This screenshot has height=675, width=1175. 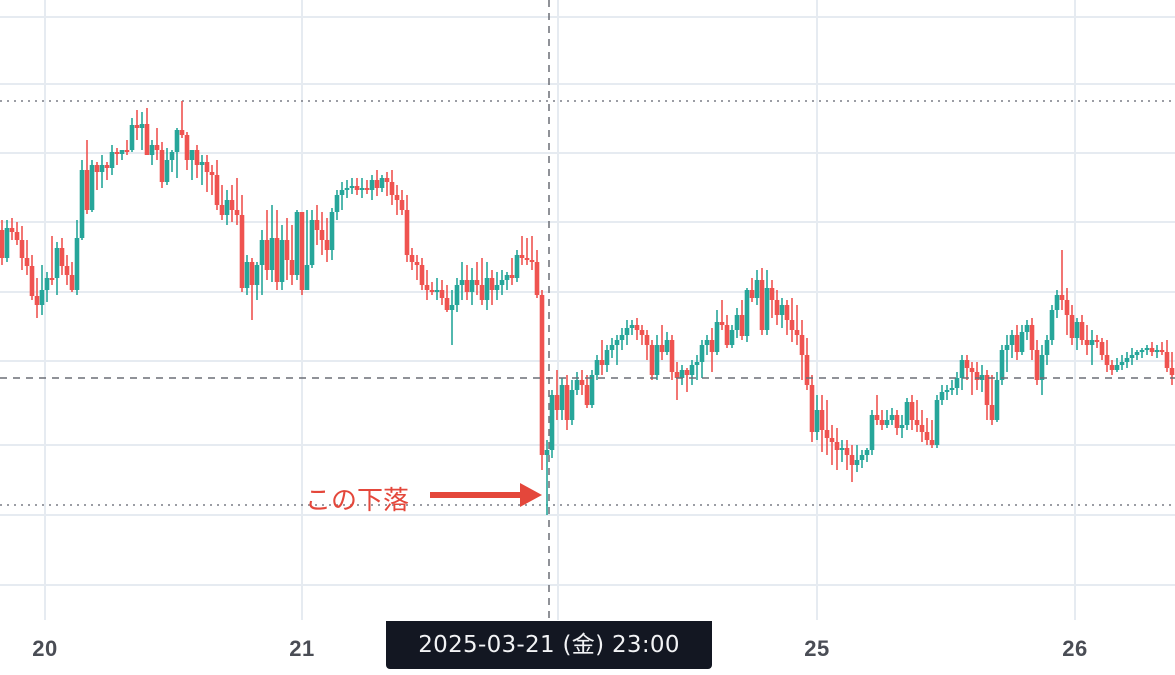 What do you see at coordinates (1075, 648) in the screenshot?
I see `time-tick-26: 26` at bounding box center [1075, 648].